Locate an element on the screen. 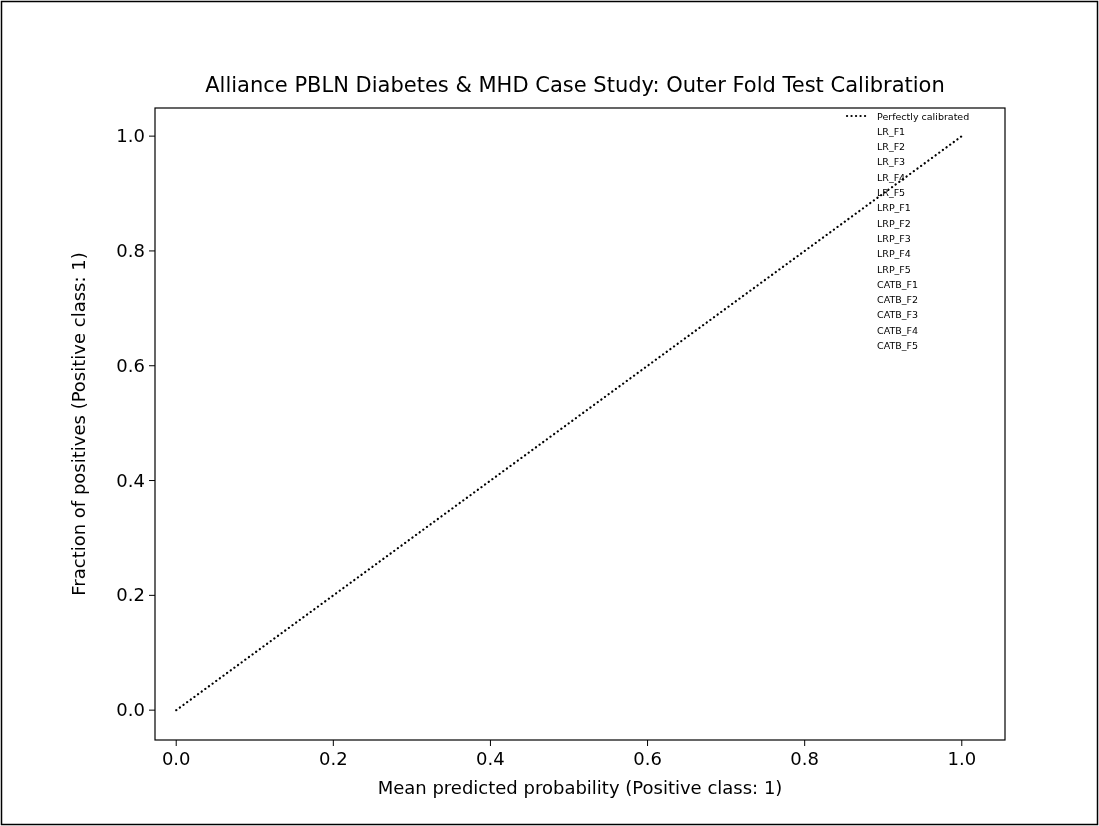  text: LRP_F1 is located at coordinates (894, 208).